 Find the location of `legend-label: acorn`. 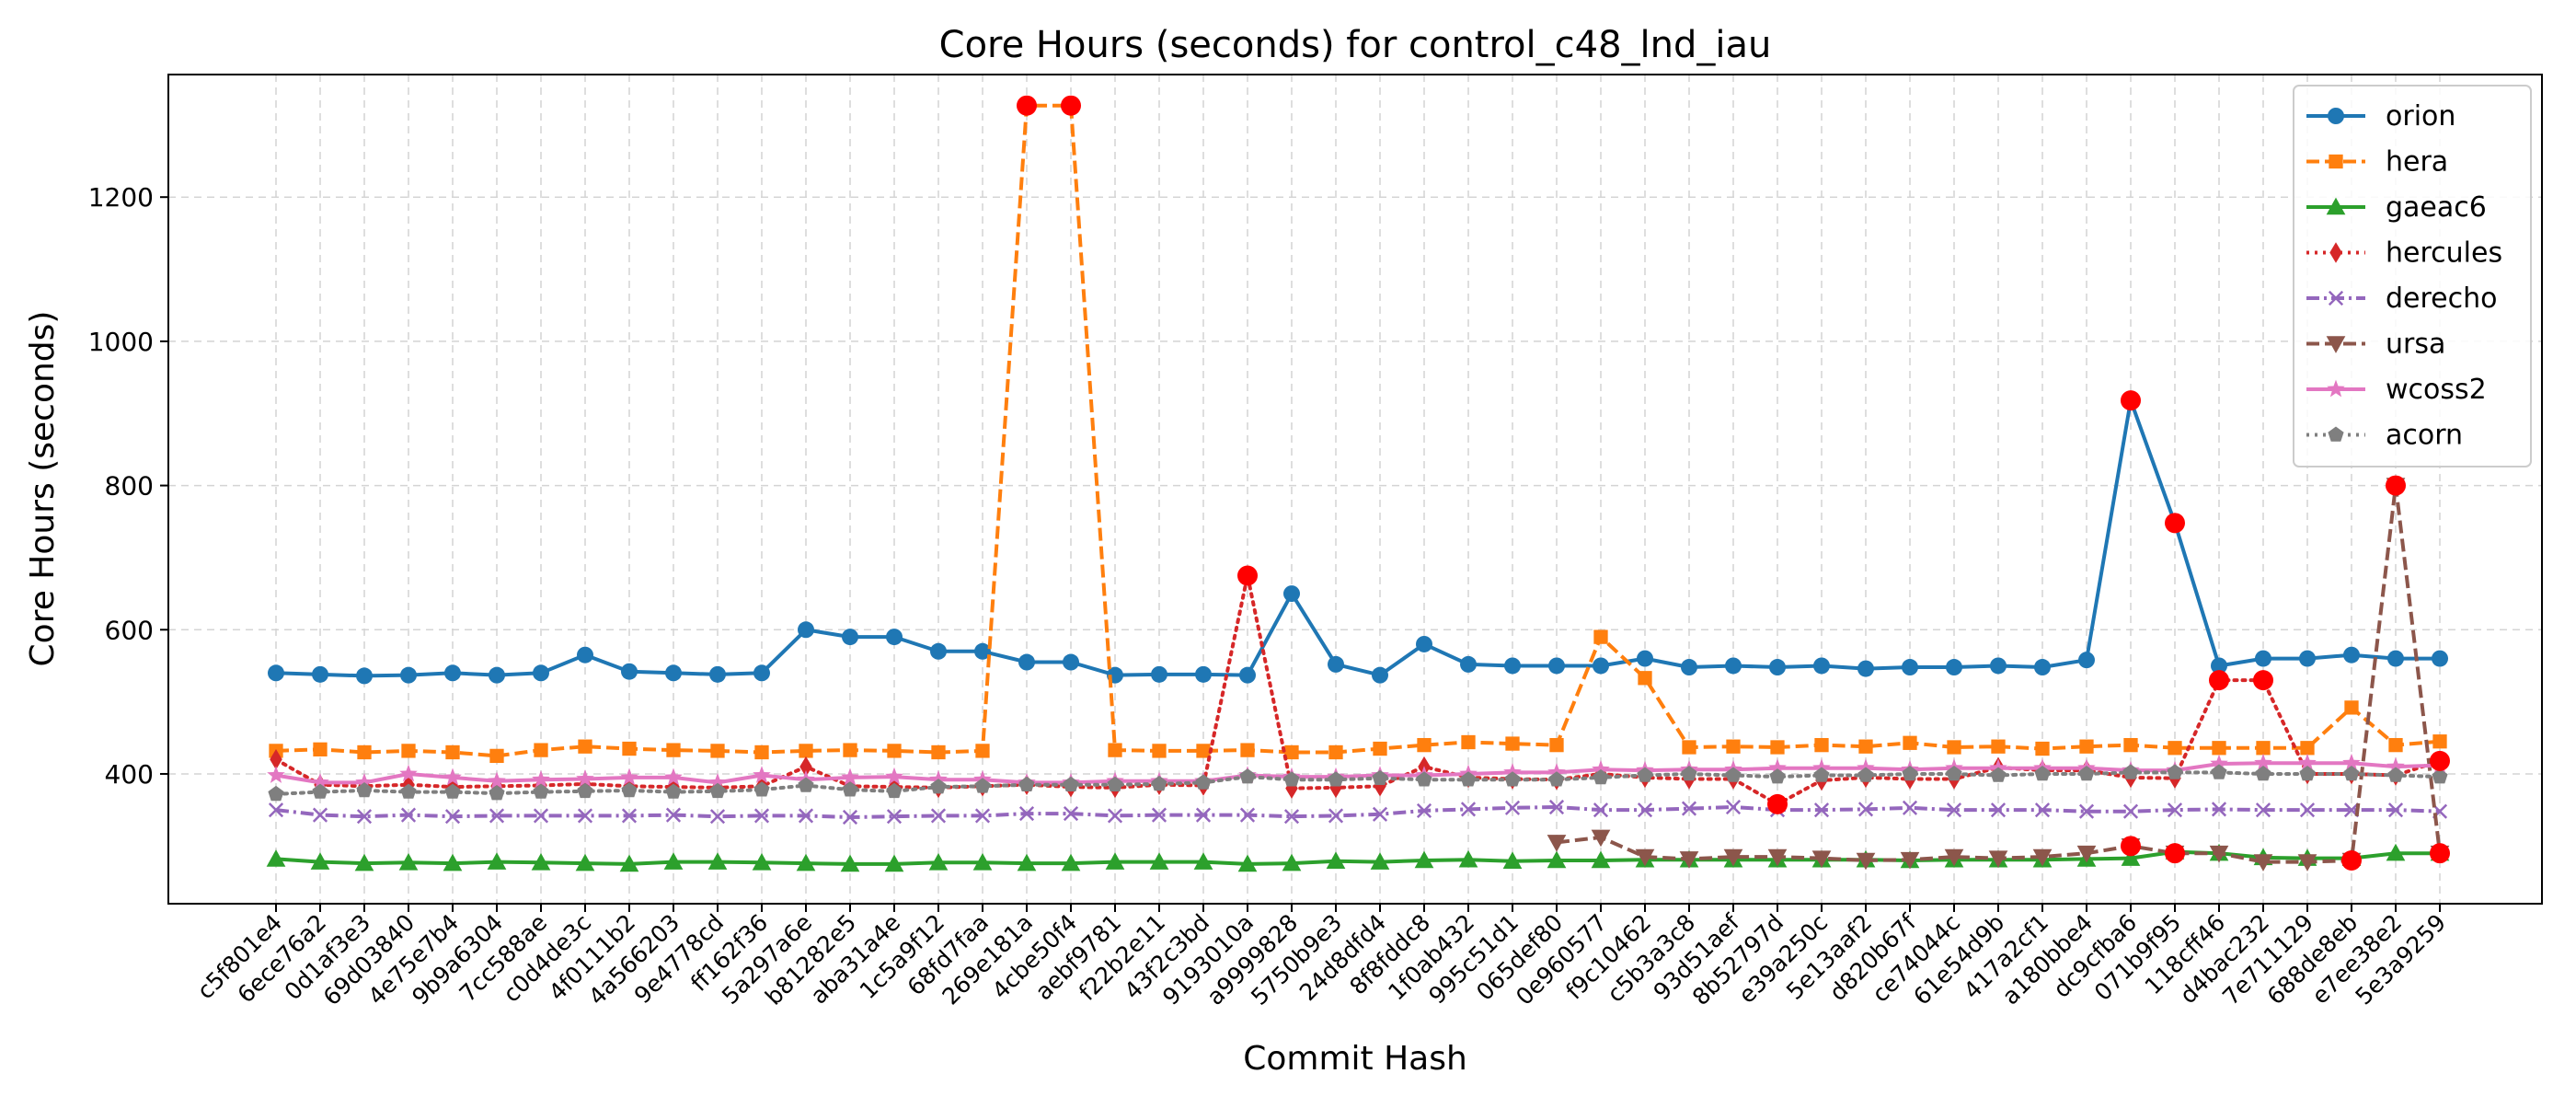

legend-label: acorn is located at coordinates (2424, 436).